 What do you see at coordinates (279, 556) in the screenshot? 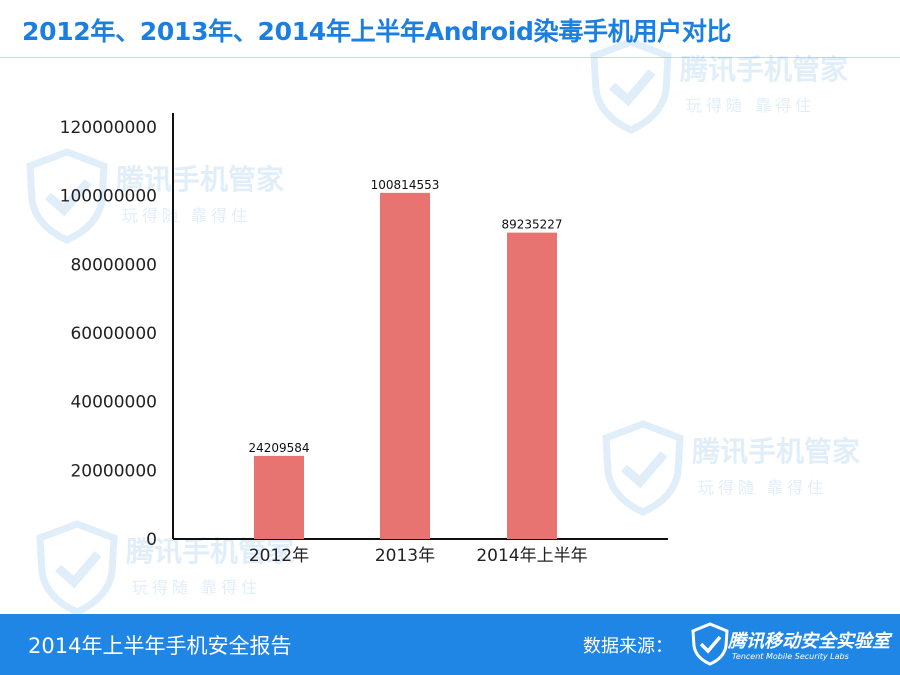
I see `x-tick-label: 2012年` at bounding box center [279, 556].